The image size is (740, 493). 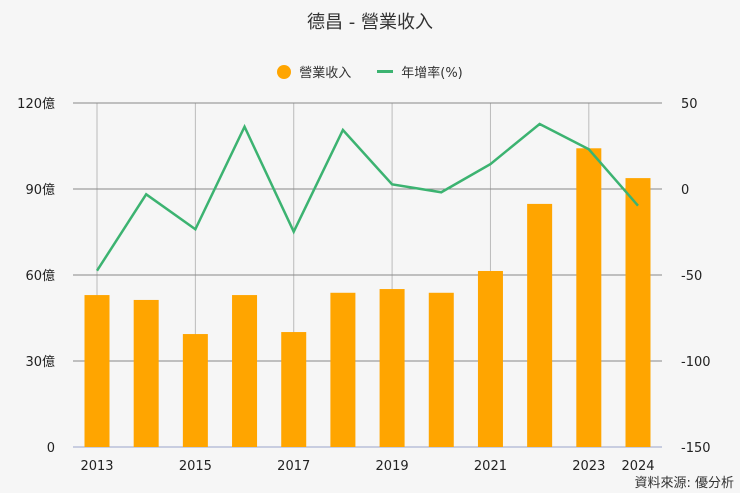 What do you see at coordinates (96, 466) in the screenshot?
I see `x-axis-tick-label: 2013` at bounding box center [96, 466].